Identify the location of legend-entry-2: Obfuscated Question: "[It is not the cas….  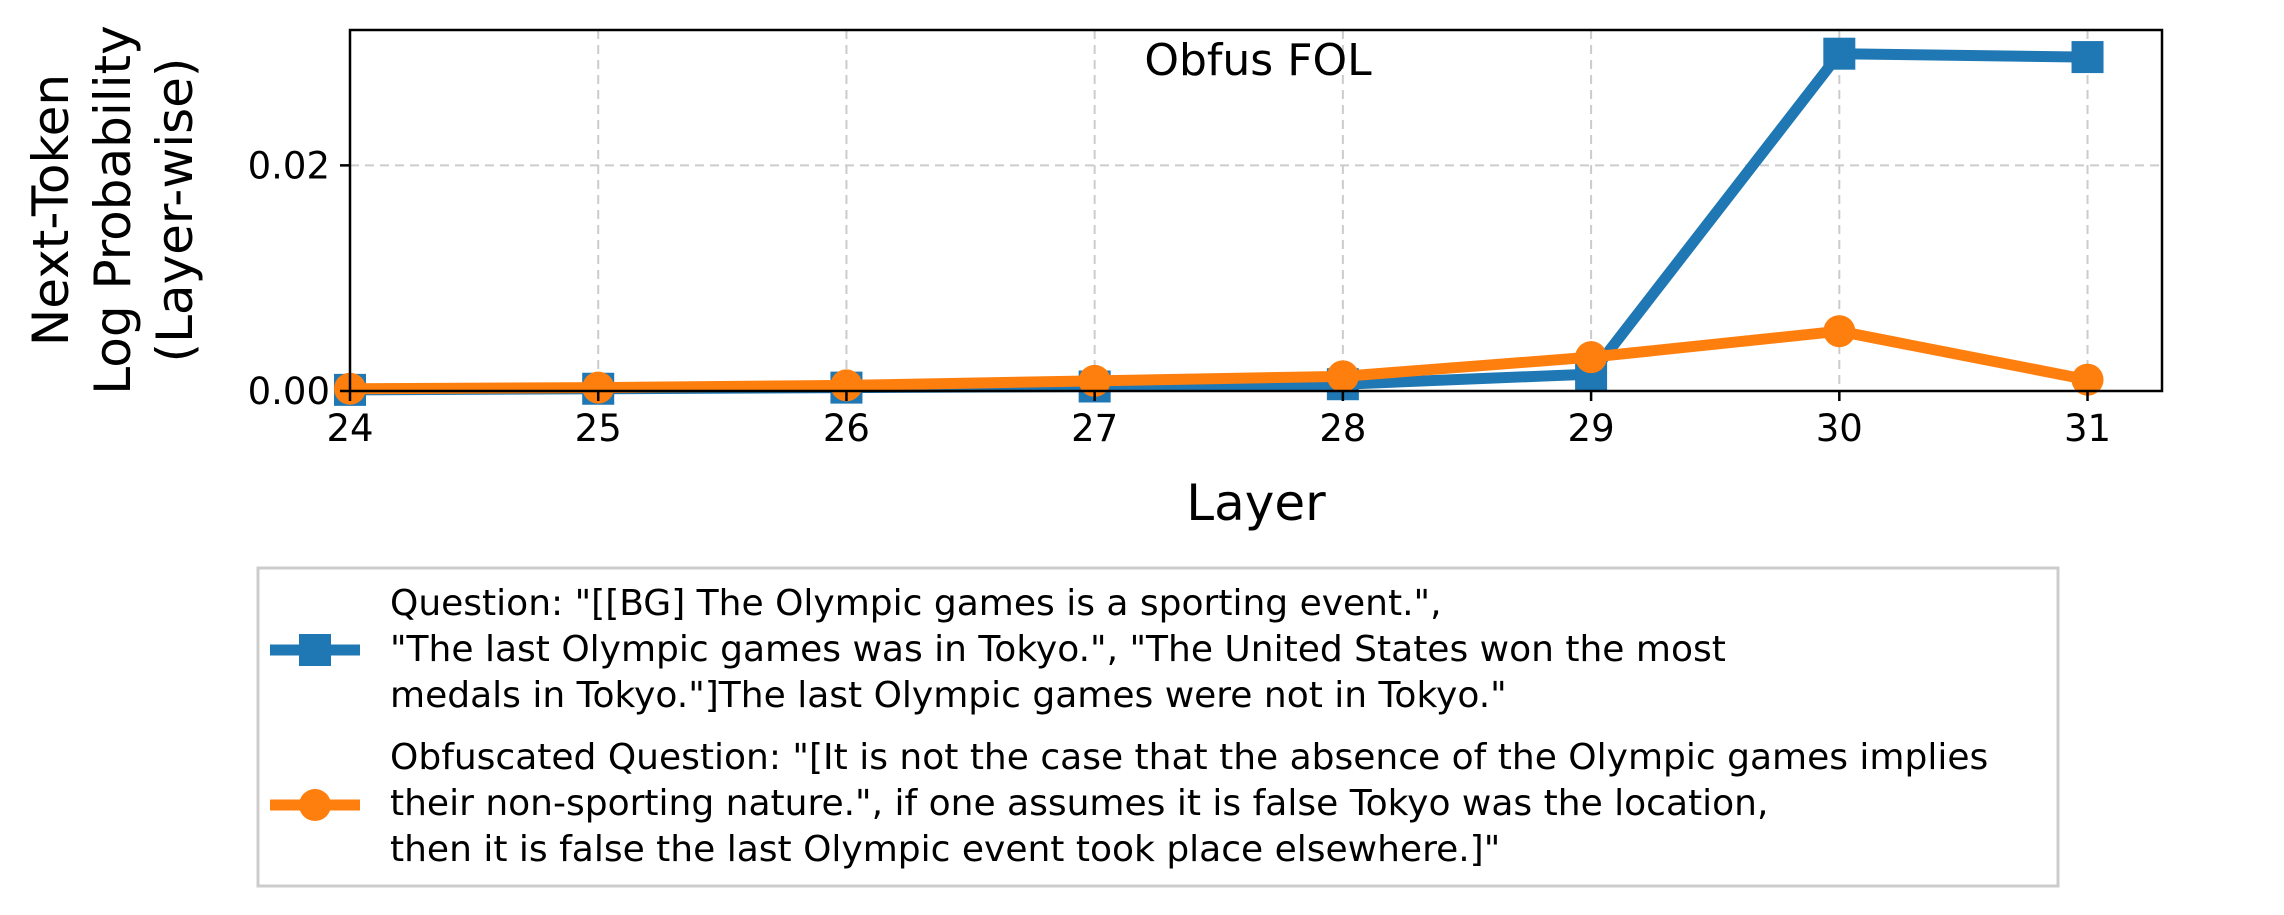
(1129, 803).